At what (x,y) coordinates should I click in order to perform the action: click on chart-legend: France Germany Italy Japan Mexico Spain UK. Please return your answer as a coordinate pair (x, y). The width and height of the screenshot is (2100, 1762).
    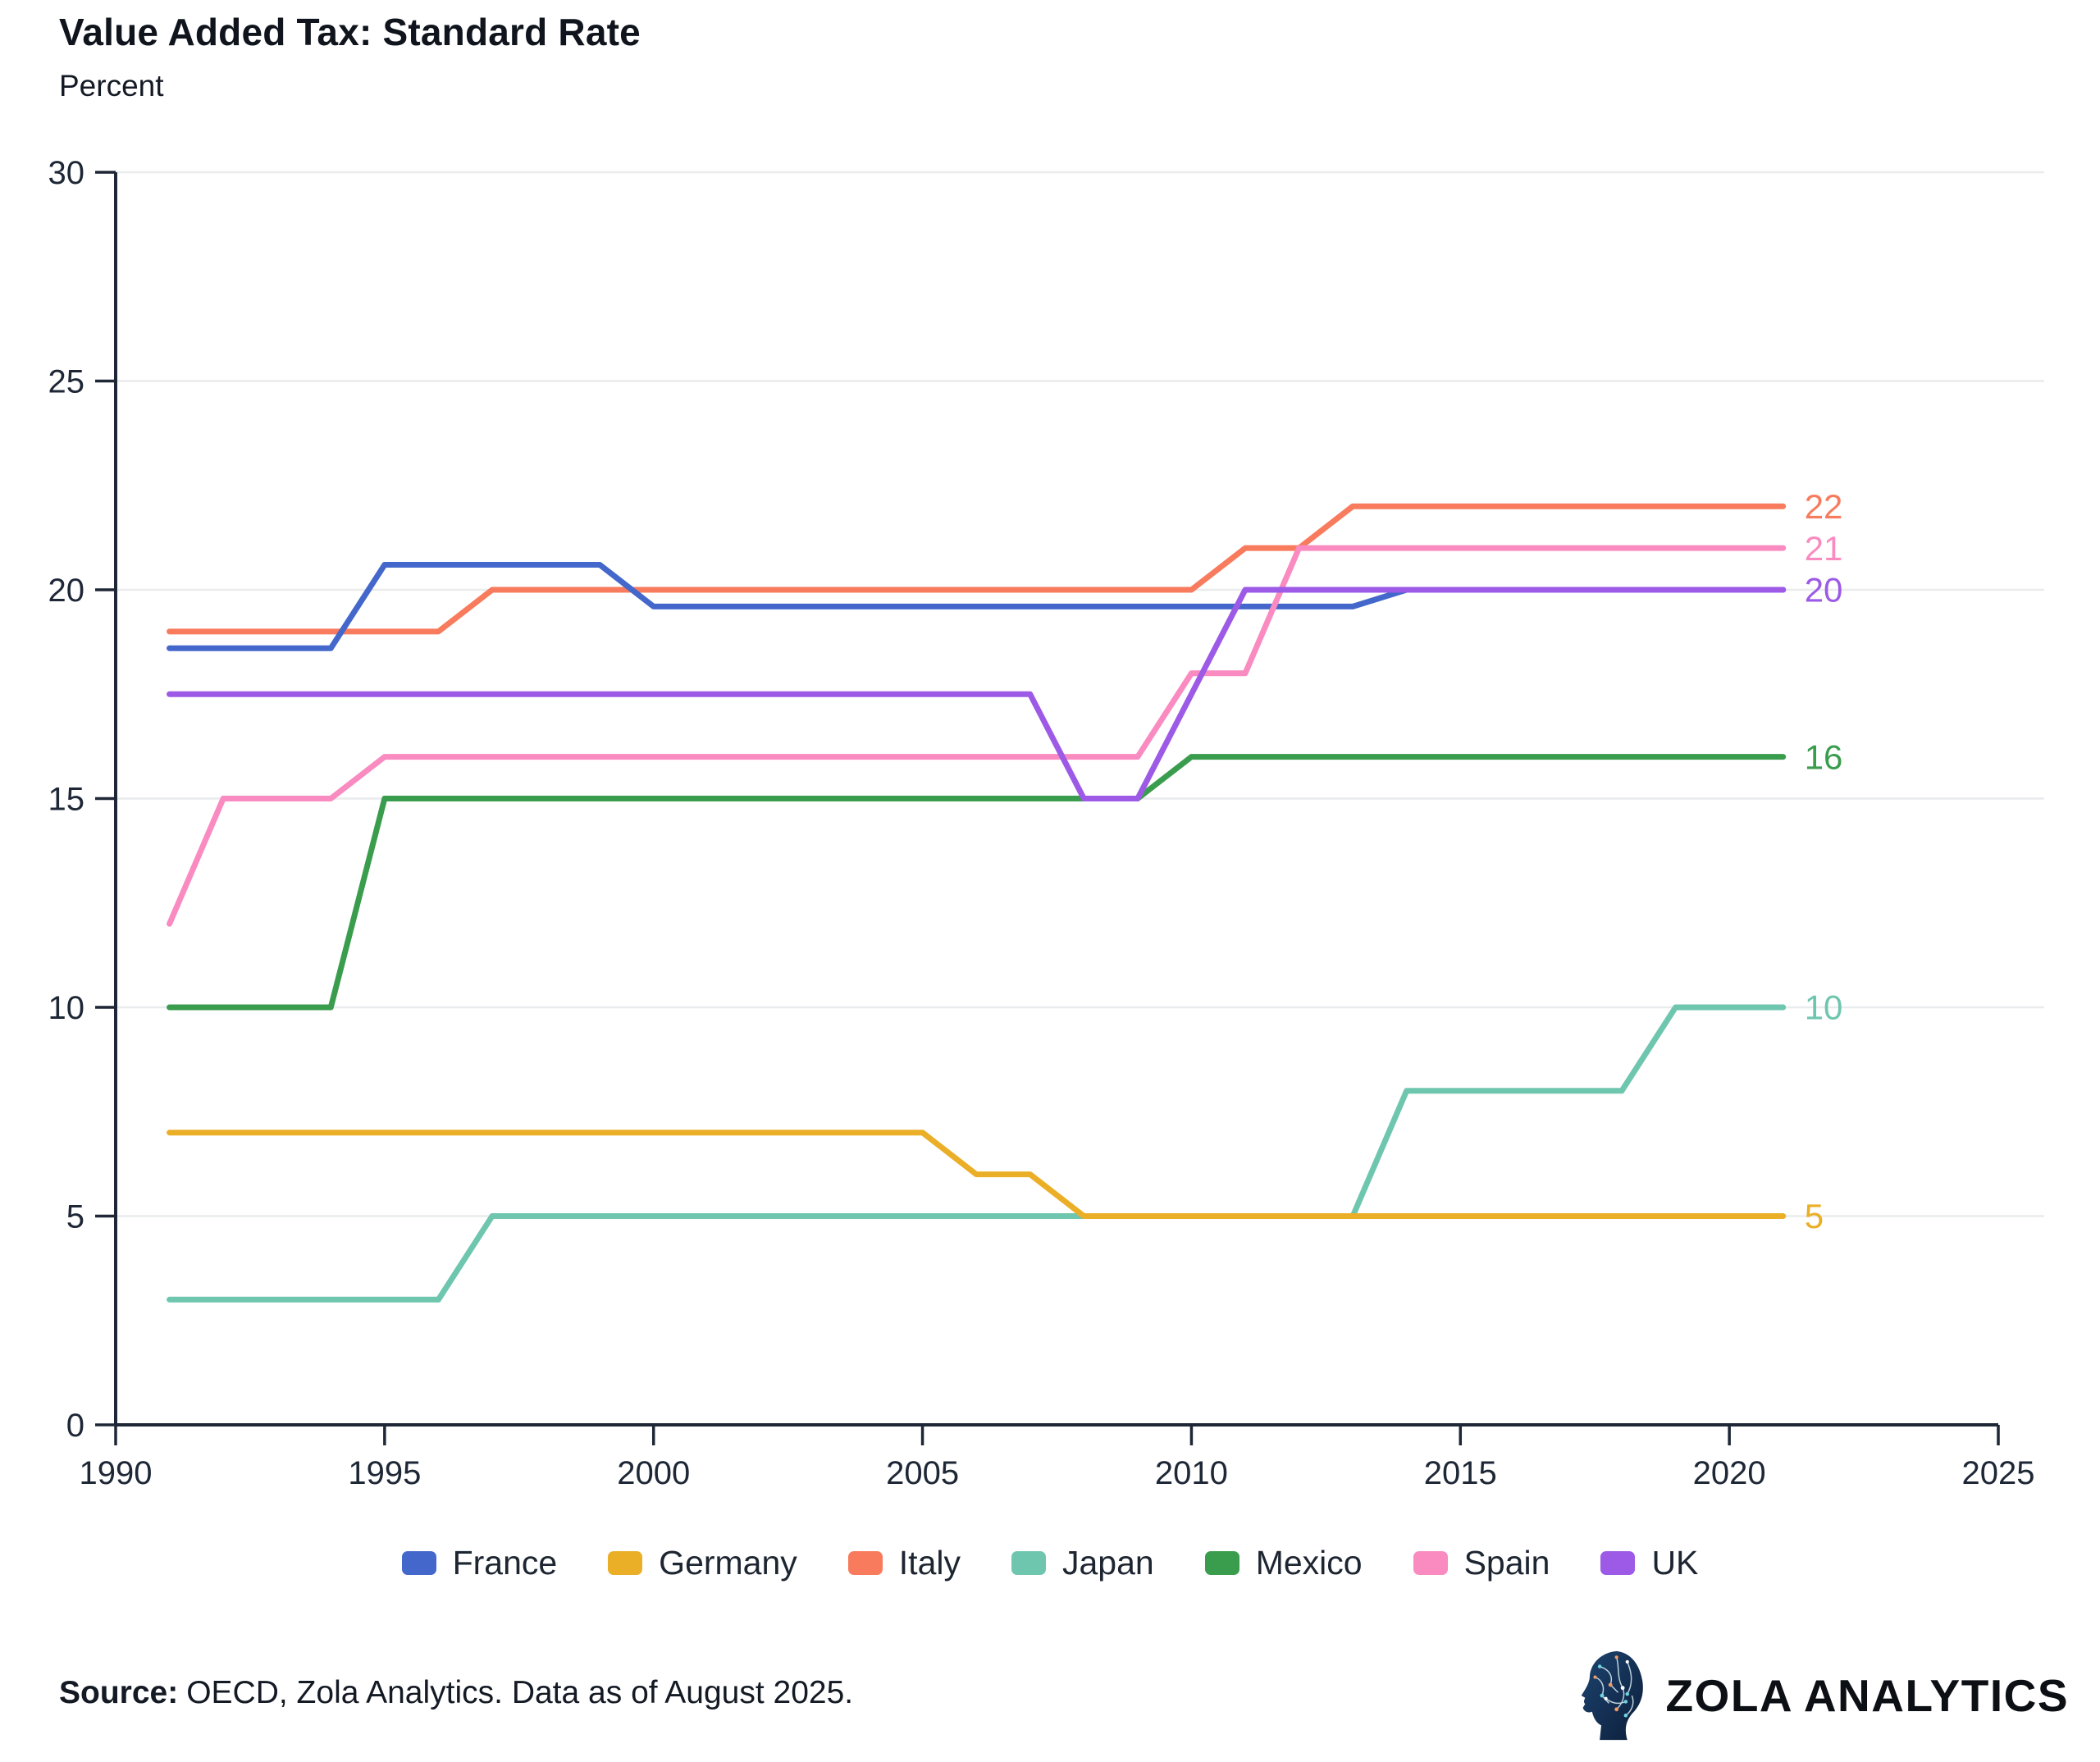
    Looking at the image, I should click on (1050, 1563).